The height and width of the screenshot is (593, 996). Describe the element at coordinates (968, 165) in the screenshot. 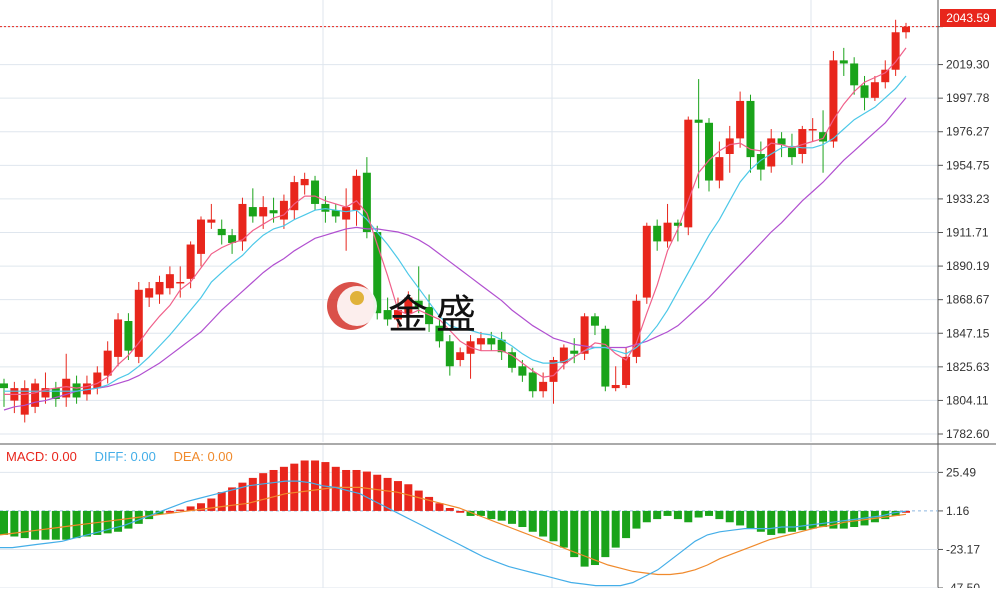

I see `price-tick-label: 1954.75` at that location.